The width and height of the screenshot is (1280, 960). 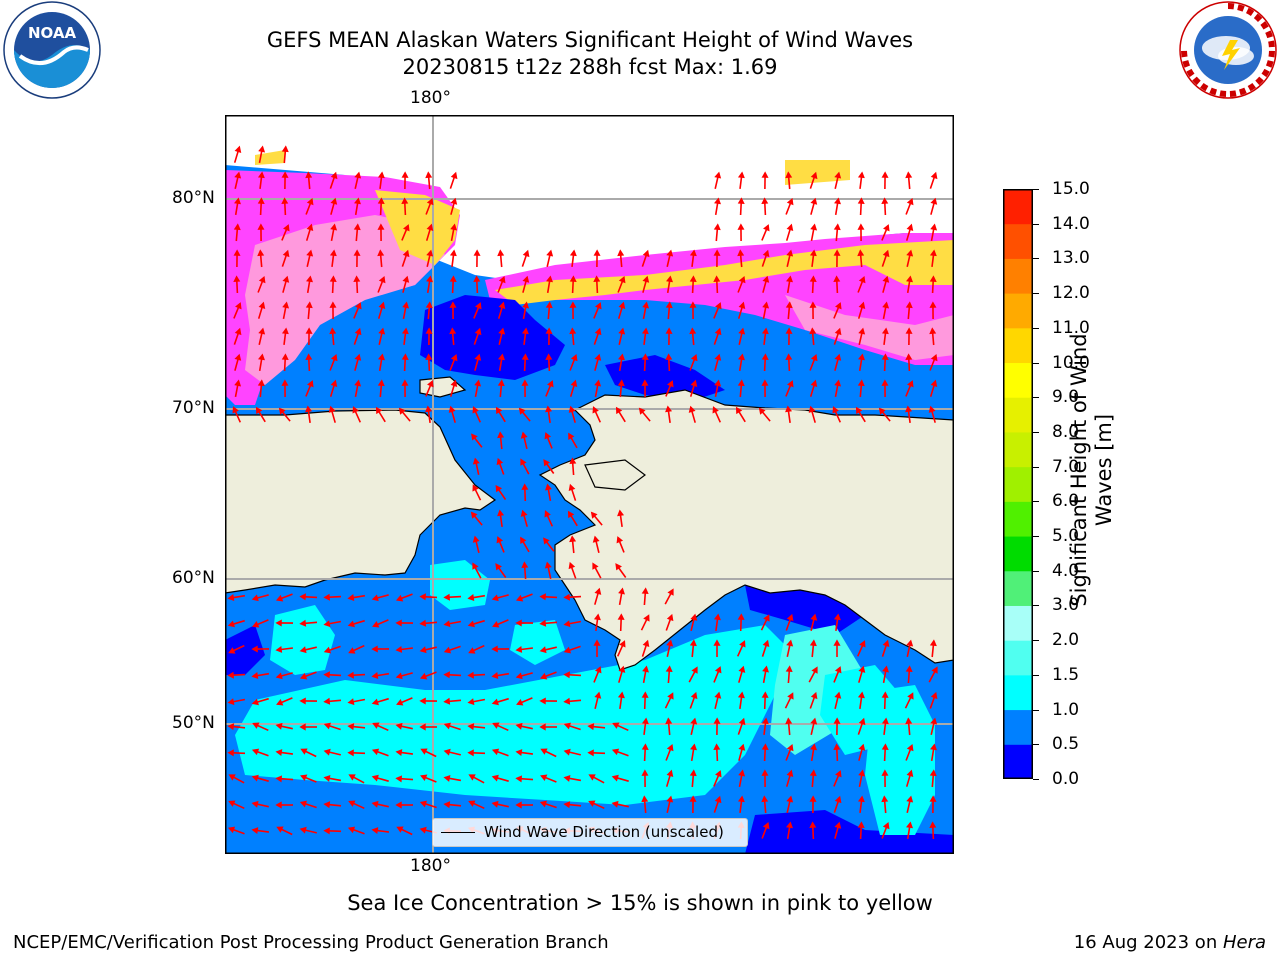 What do you see at coordinates (590, 67) in the screenshot?
I see `chart-subtitle: 20230815 t12z 288h fcst Max: 1.69` at bounding box center [590, 67].